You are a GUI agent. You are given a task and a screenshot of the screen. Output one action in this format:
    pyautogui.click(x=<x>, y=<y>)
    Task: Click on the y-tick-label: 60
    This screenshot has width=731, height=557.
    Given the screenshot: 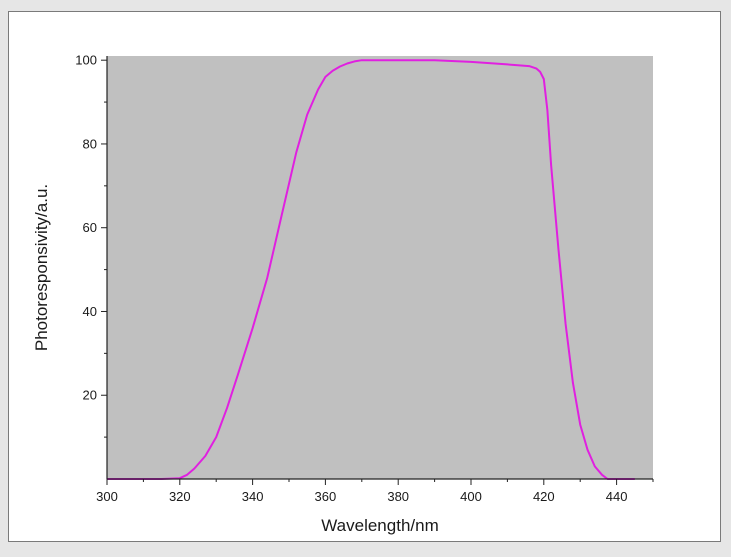 What is the action you would take?
    pyautogui.click(x=90, y=227)
    